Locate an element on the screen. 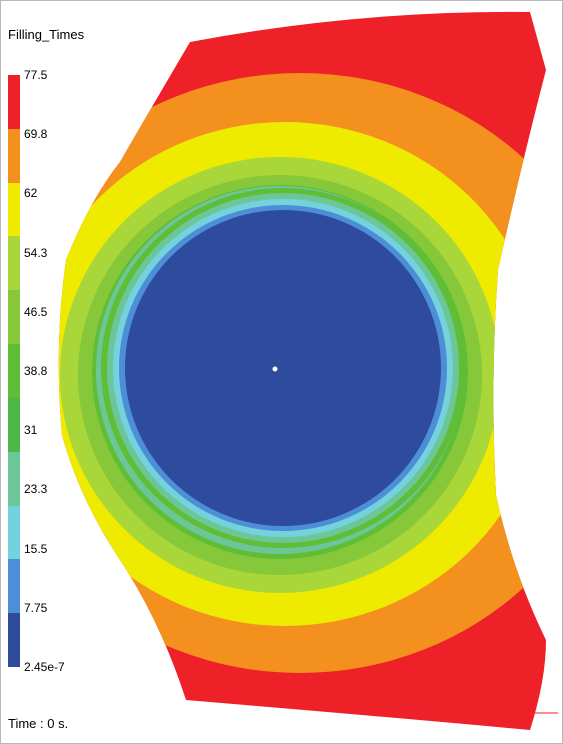  legend-label: 54.3 is located at coordinates (36, 252).